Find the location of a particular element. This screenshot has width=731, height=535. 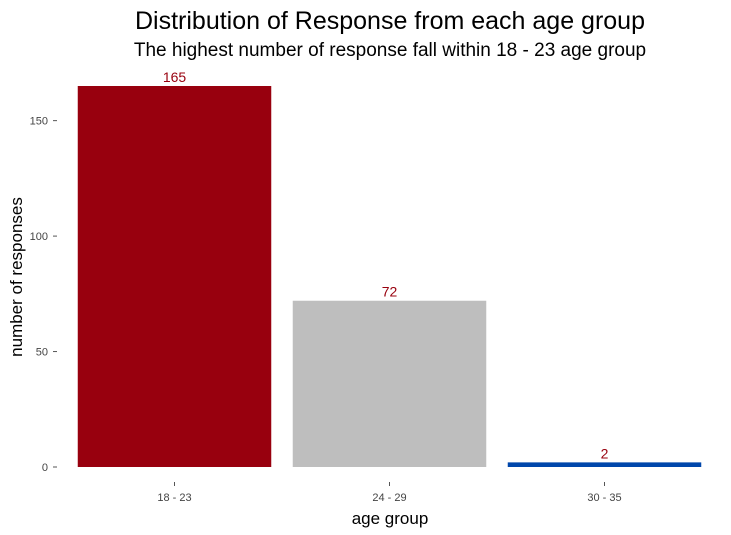

y-axis: 0 50 100 150 is located at coordinates (43, 295).